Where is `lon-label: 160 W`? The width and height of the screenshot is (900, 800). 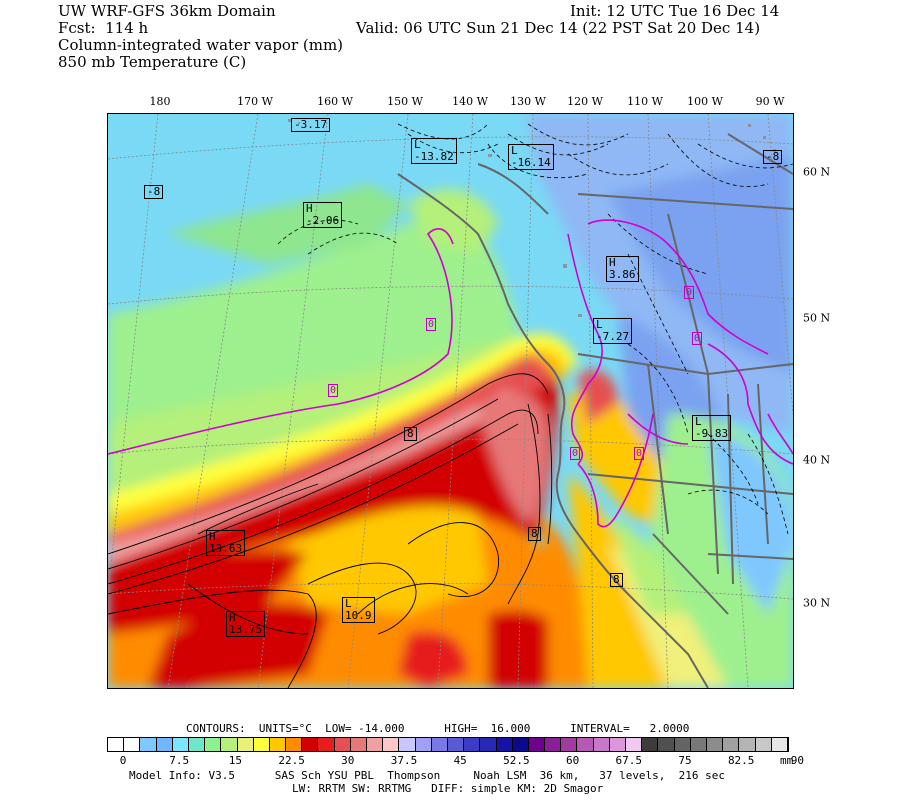 lon-label: 160 W is located at coordinates (335, 101).